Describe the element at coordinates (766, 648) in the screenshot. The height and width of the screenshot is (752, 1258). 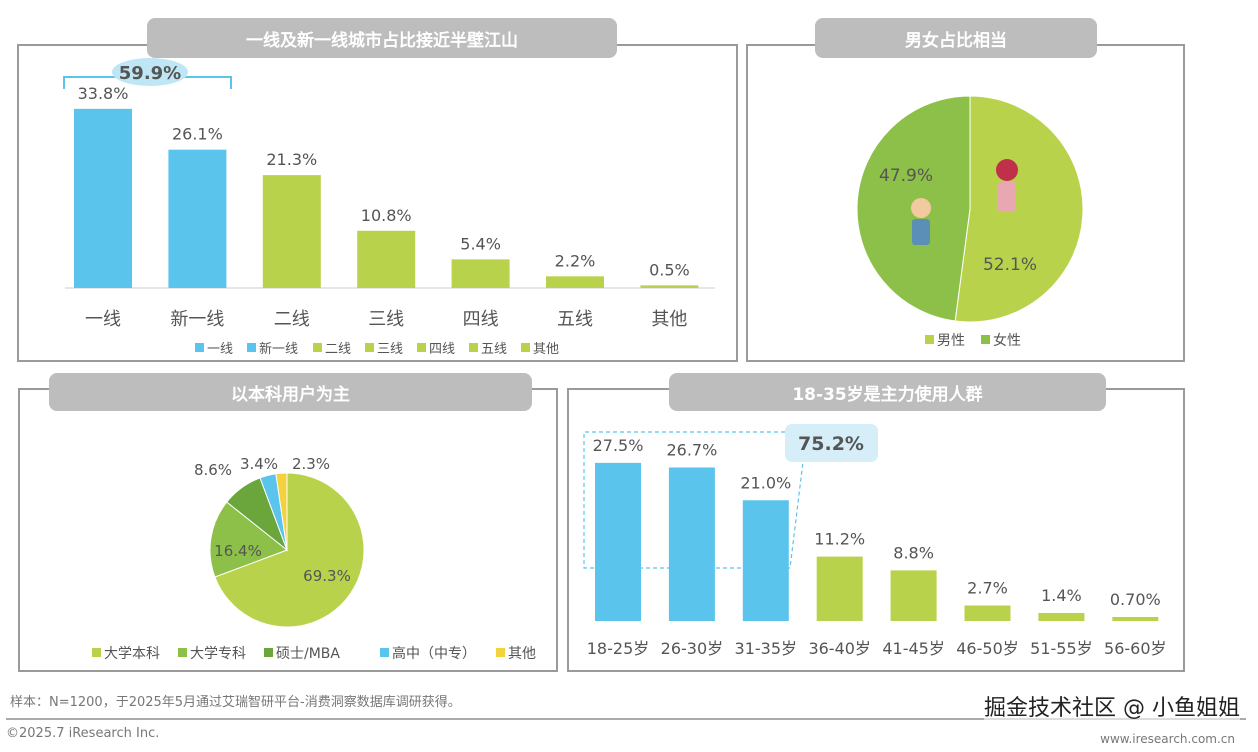
I see `category-label: 31-35岁` at that location.